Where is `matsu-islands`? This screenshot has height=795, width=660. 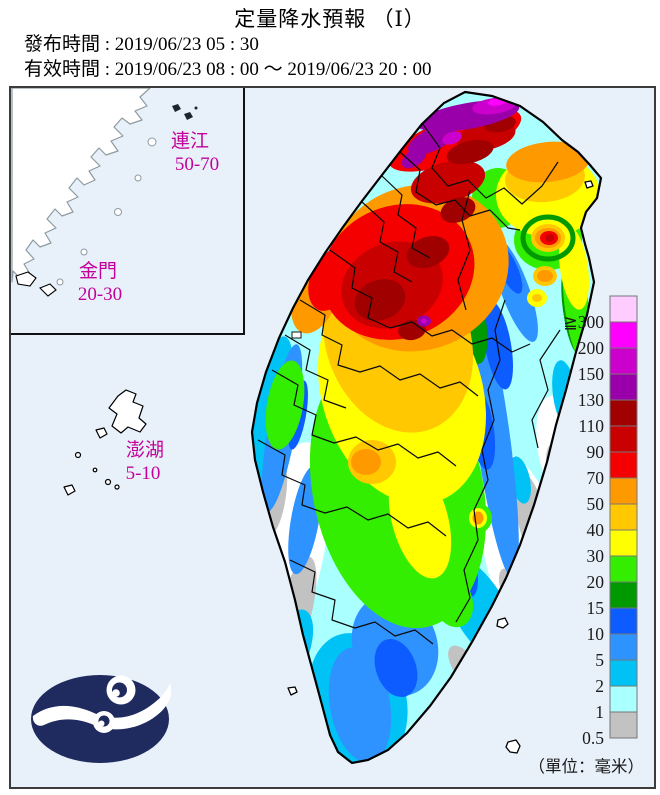
matsu-islands is located at coordinates (185, 112).